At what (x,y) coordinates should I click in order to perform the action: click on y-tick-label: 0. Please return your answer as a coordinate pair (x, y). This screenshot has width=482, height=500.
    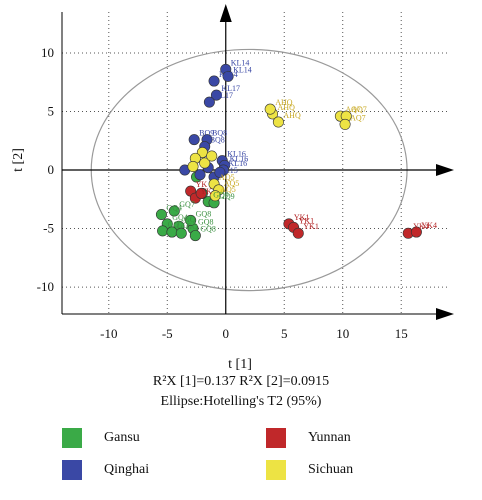
    Looking at the image, I should click on (51, 169).